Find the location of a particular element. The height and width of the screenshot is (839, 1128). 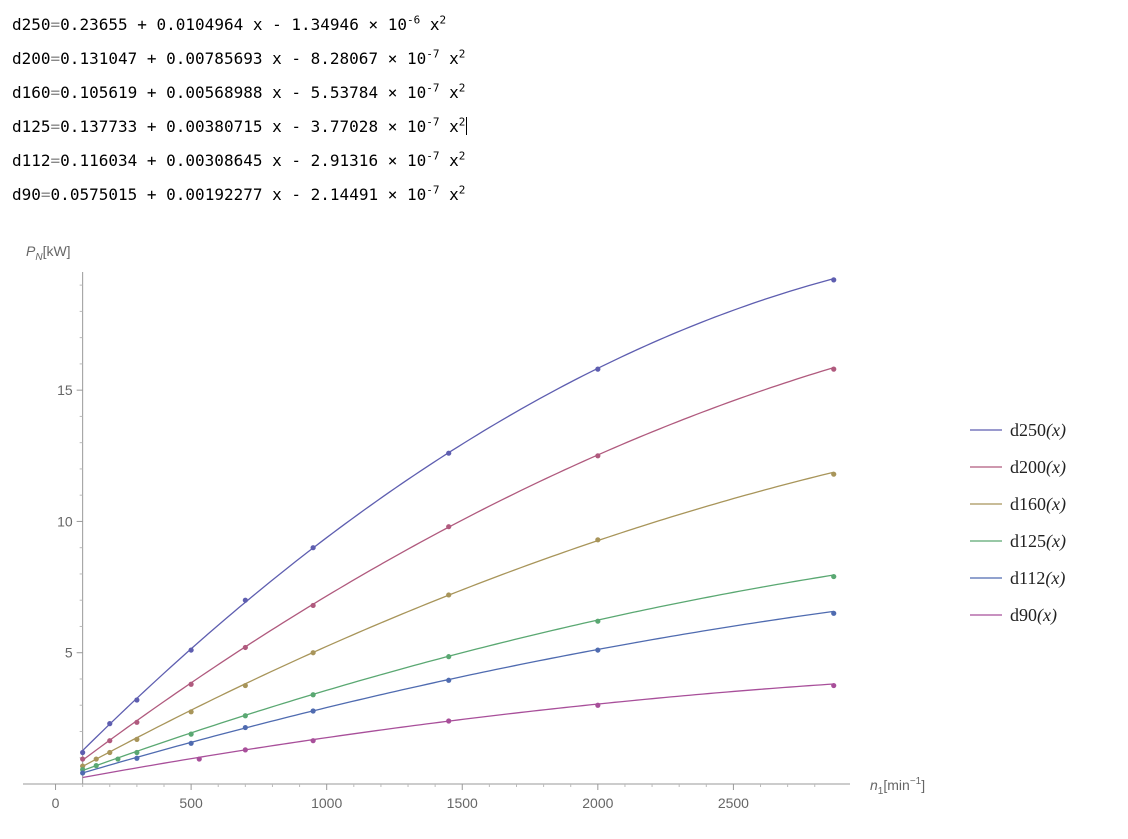

y-axis-unit: [kW] is located at coordinates (57, 251).